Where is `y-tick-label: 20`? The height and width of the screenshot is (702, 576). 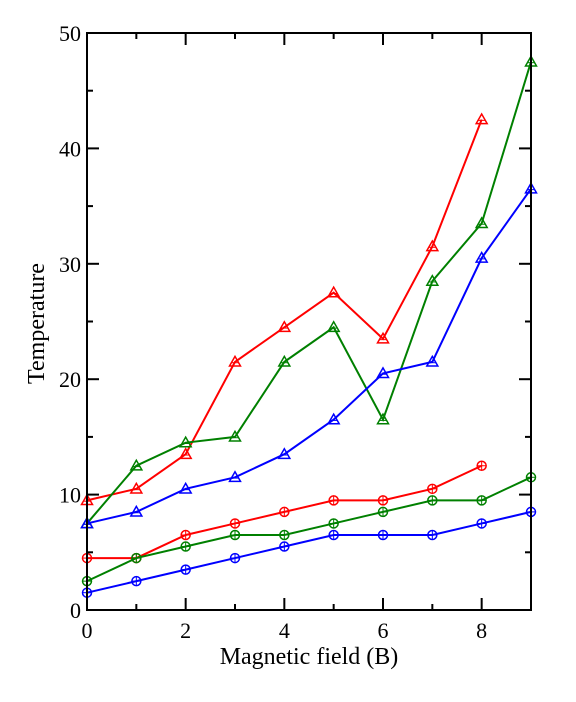
y-tick-label: 20 is located at coordinates (70, 379).